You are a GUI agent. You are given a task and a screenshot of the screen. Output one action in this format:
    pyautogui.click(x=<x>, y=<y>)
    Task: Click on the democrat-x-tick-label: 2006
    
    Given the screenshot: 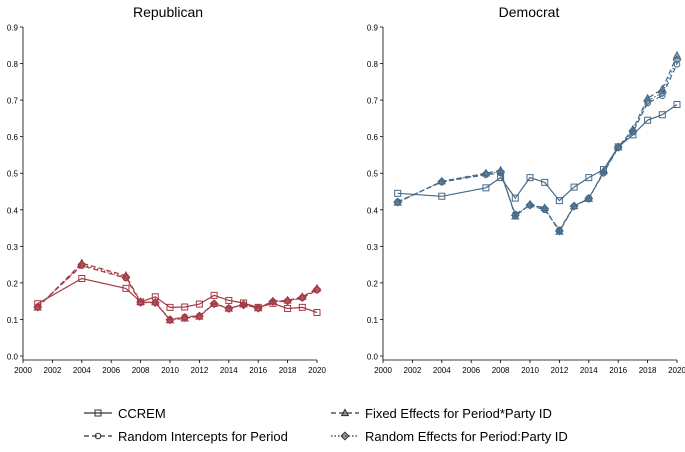 What is the action you would take?
    pyautogui.click(x=471, y=370)
    